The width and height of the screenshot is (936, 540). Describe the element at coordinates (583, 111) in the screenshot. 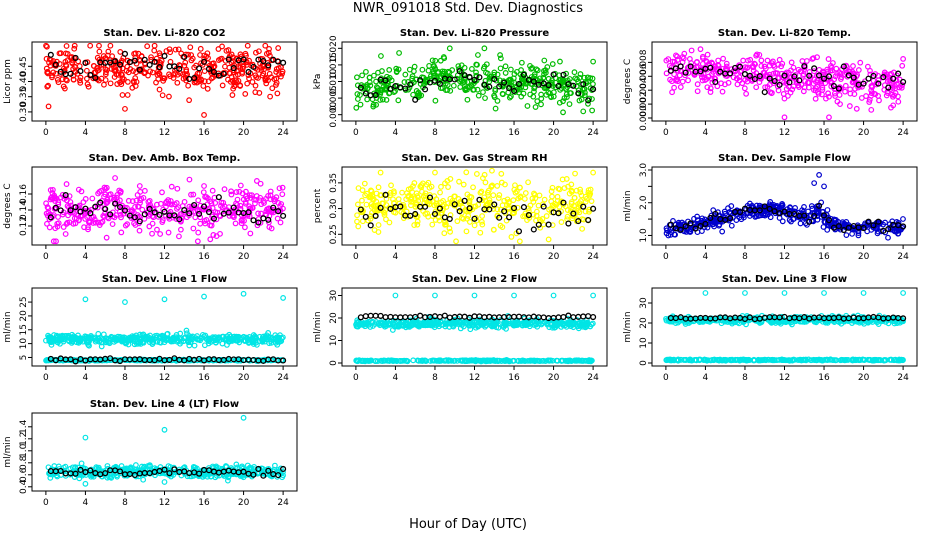

I see `plot2-outlier-point` at that location.